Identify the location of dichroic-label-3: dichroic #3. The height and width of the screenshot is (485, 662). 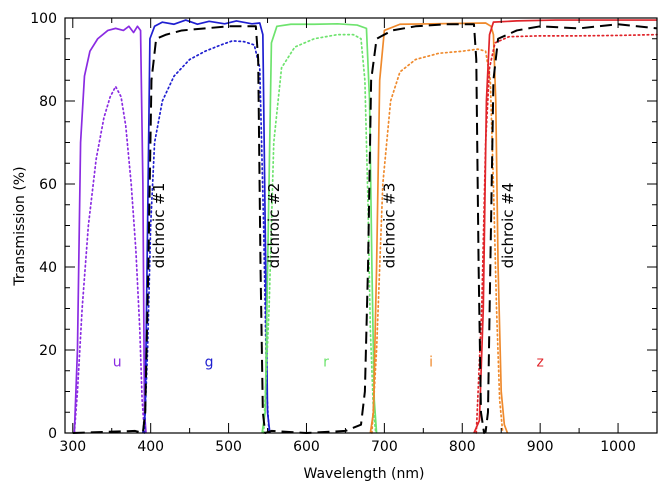
(389, 226).